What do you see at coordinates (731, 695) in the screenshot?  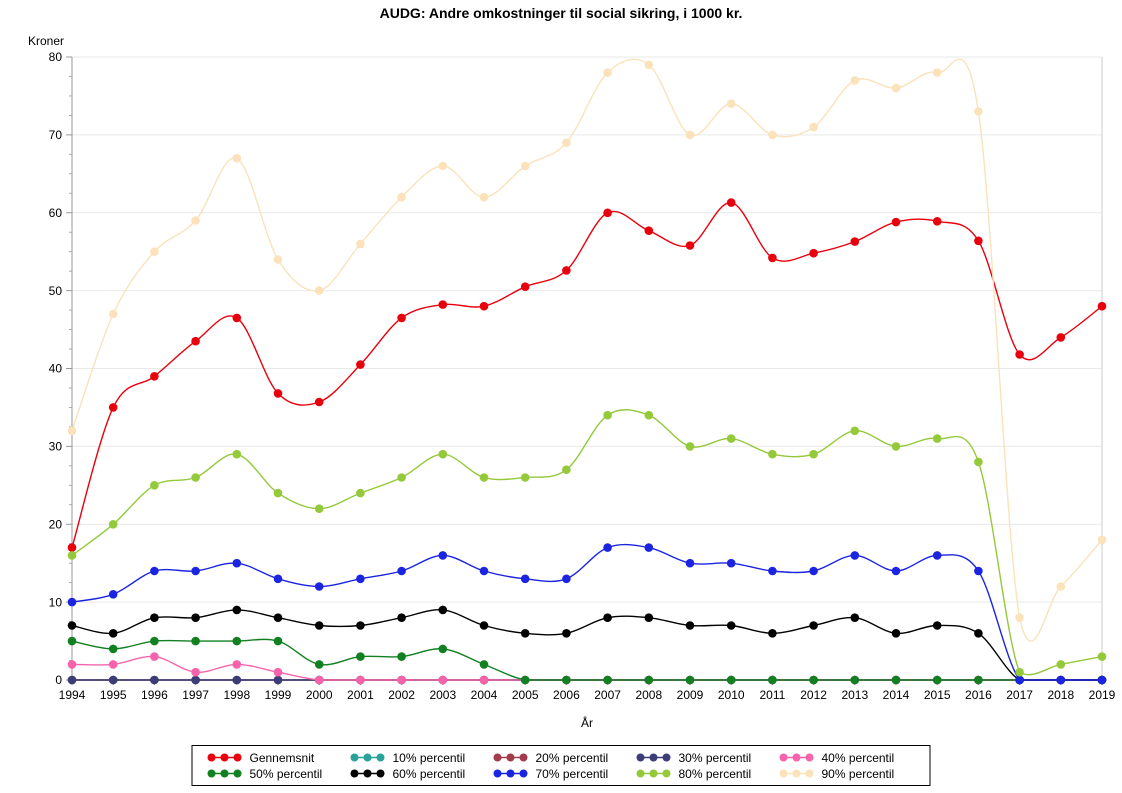 I see `x-tick-label: 2010` at bounding box center [731, 695].